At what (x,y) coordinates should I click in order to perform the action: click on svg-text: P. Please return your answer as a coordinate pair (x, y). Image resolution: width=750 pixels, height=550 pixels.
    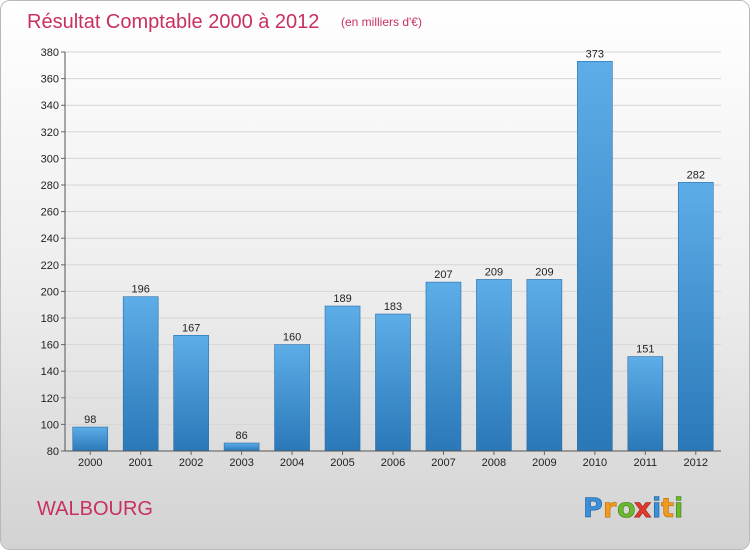
    Looking at the image, I should click on (593, 508).